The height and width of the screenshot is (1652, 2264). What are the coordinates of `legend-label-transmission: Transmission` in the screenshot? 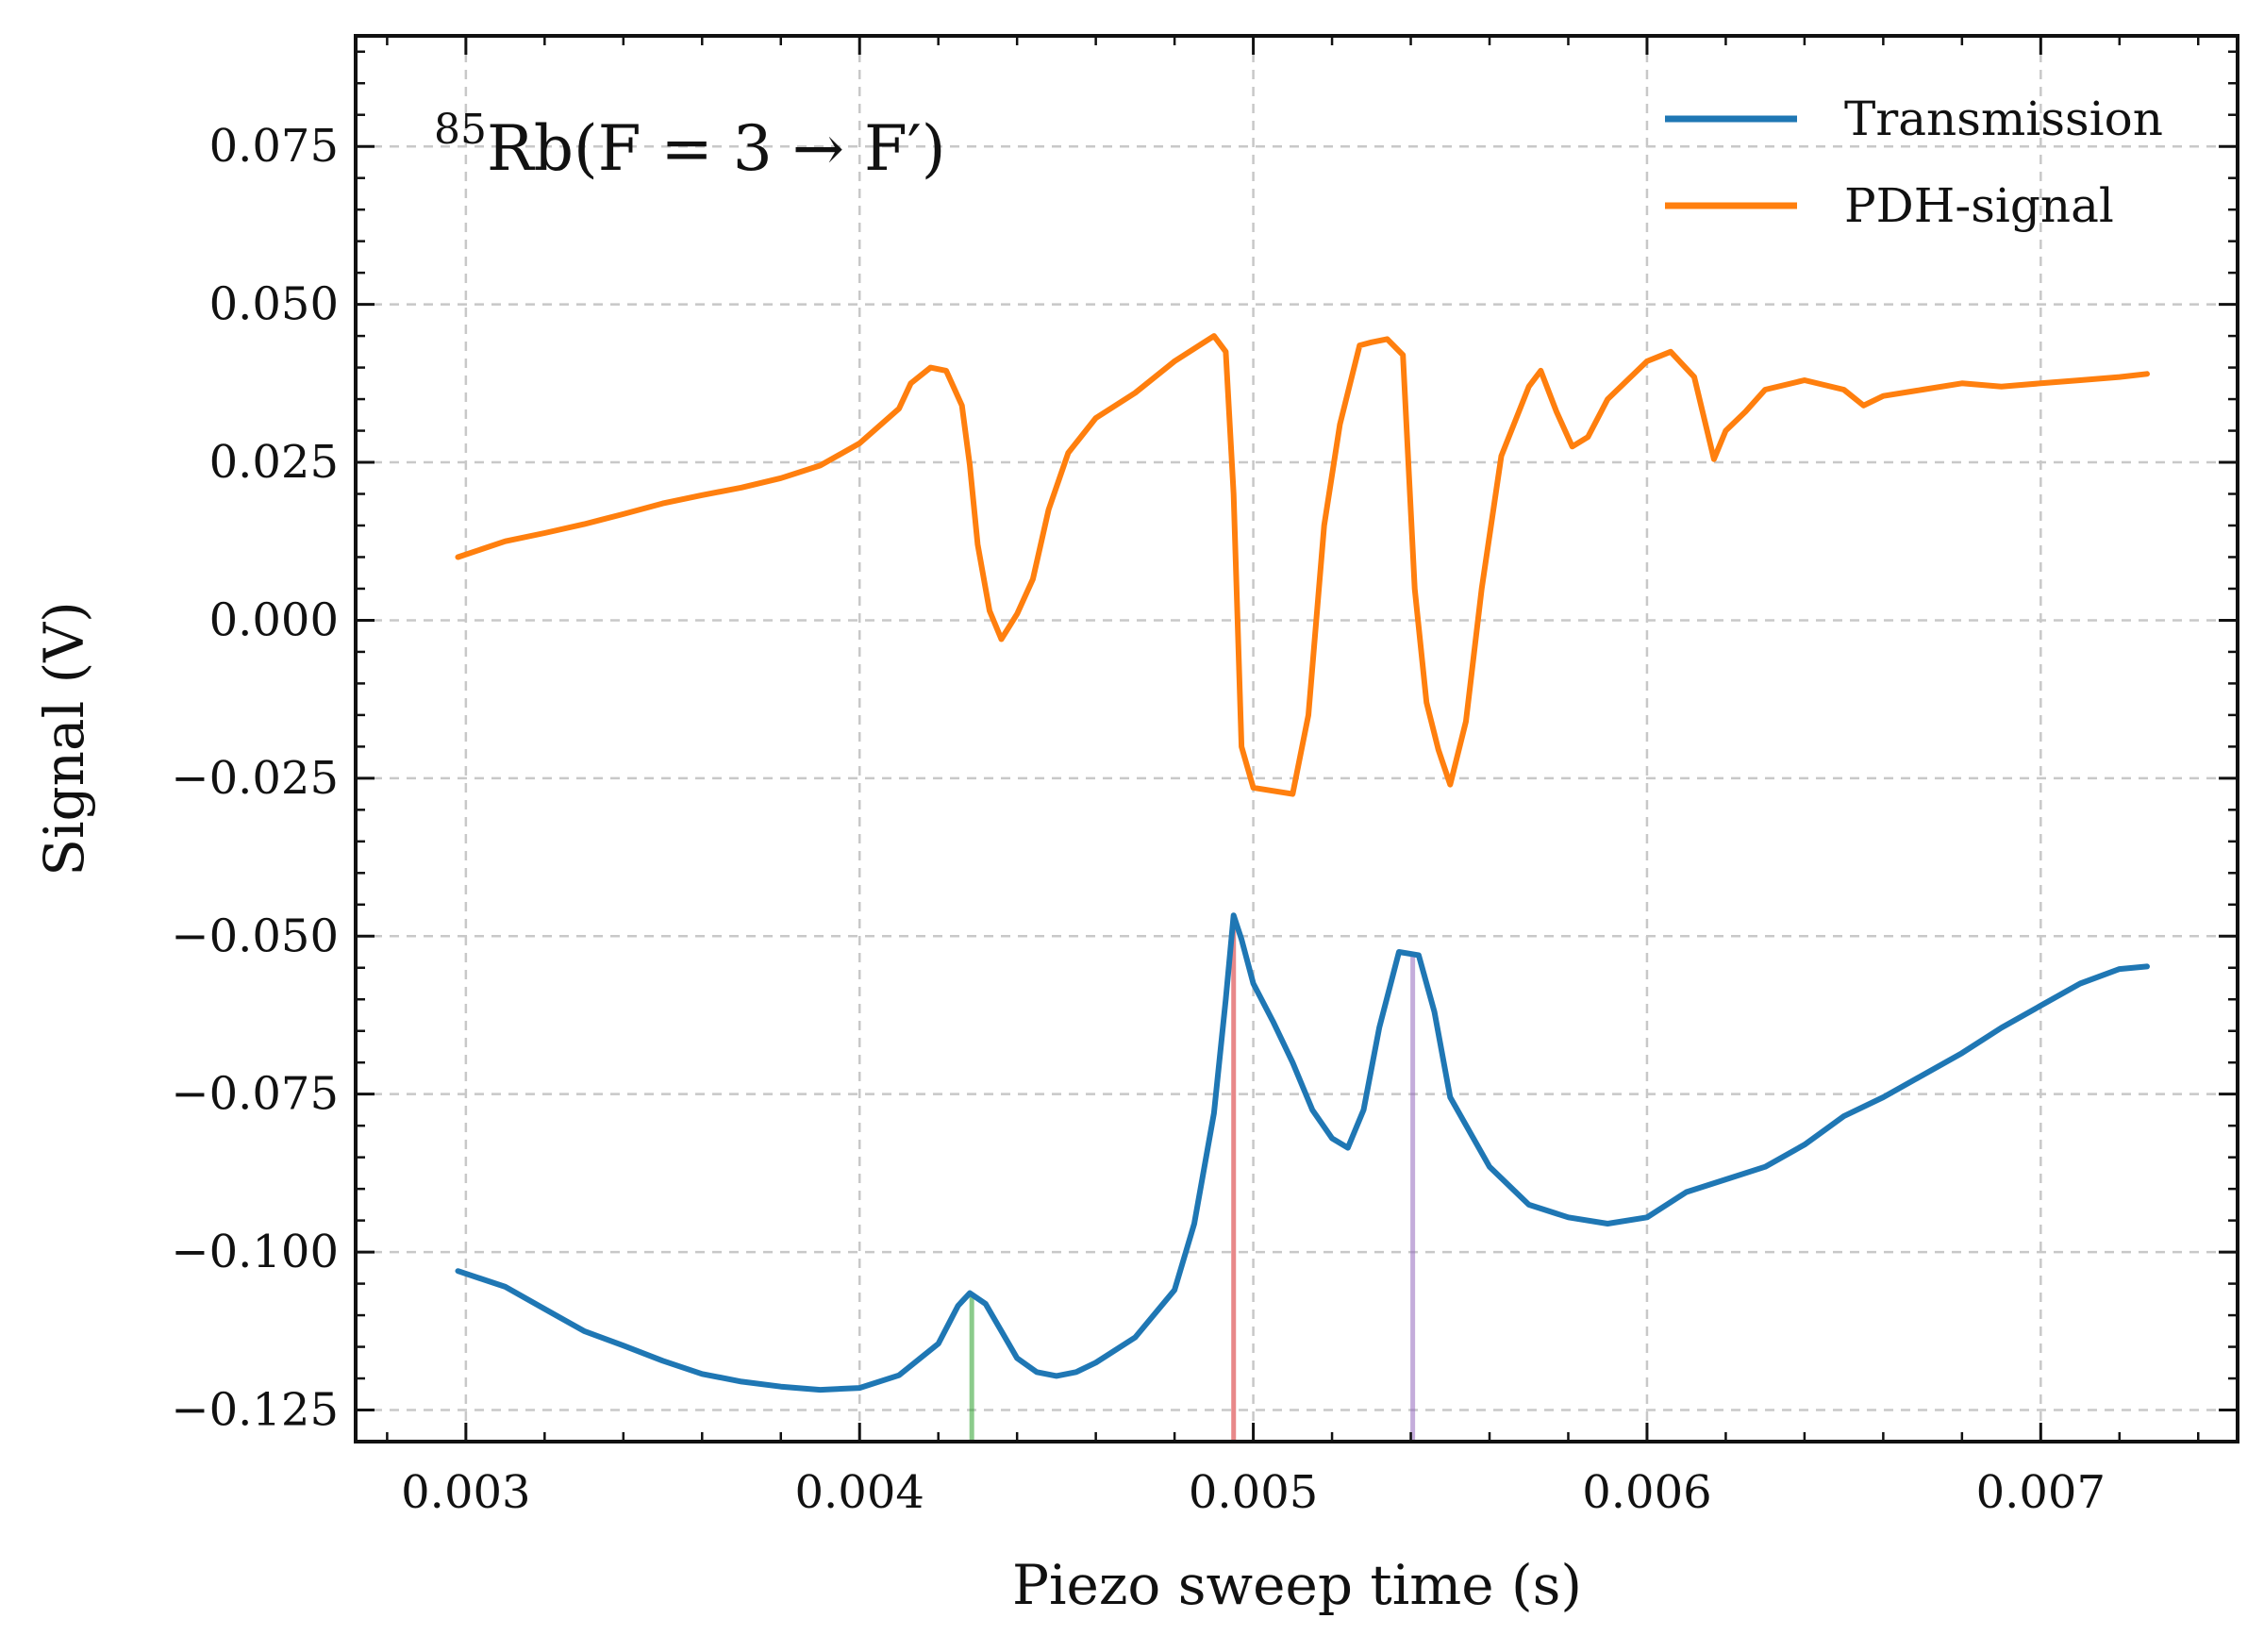 It's located at (2003, 119).